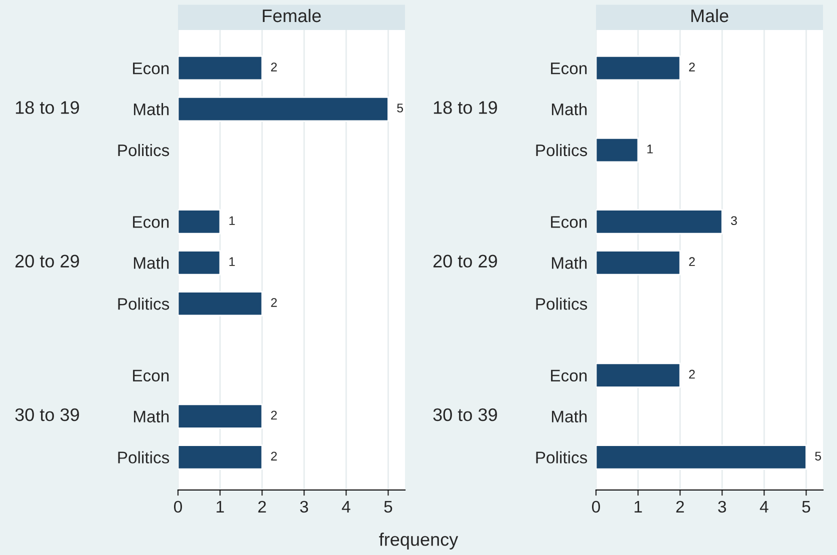 This screenshot has height=555, width=837. I want to click on x-axis-title: frequency, so click(418, 541).